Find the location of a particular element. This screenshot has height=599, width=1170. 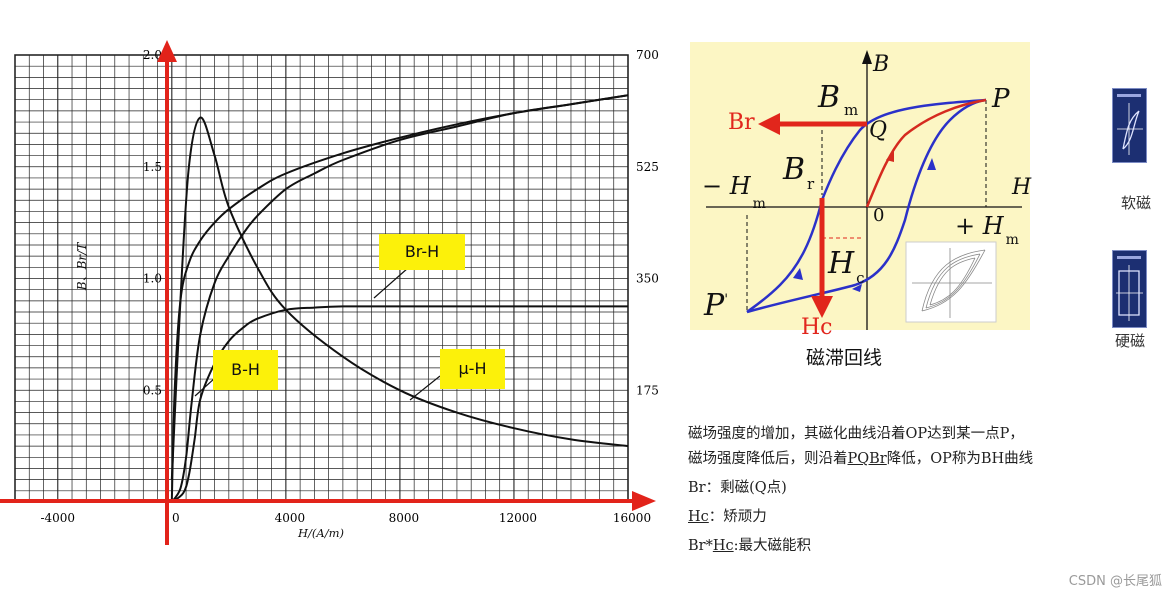

bm-subscript: m is located at coordinates (851, 110).